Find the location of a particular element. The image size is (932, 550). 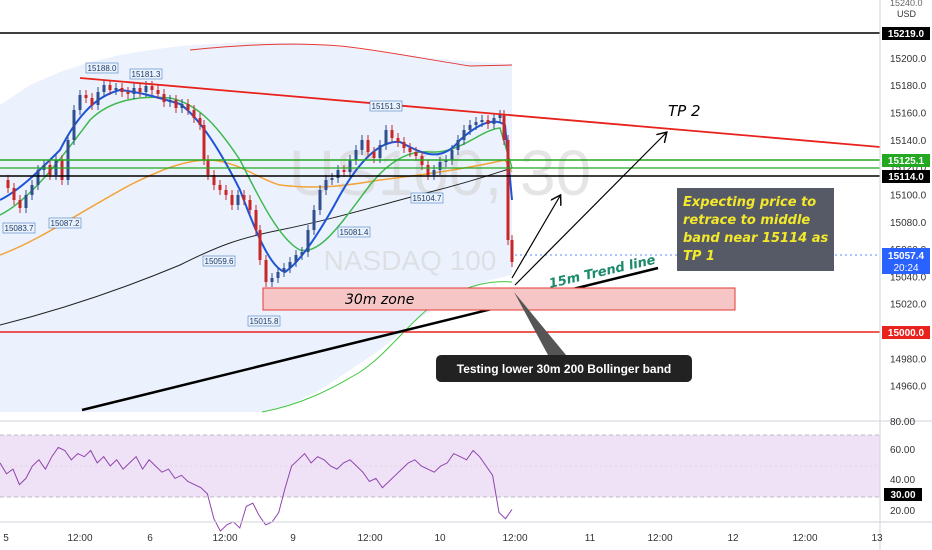

price-tick-label: 14960.0 is located at coordinates (908, 387).